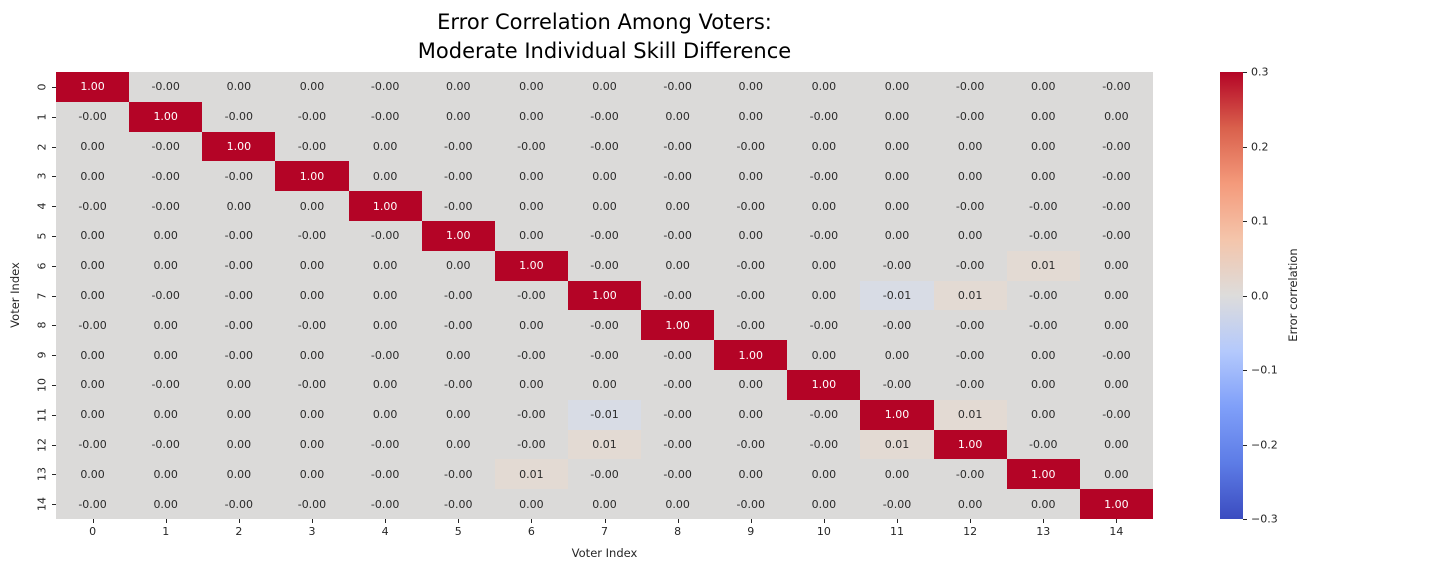  What do you see at coordinates (604, 22) in the screenshot?
I see `chart-title-line1: Error Correlation Among Voters:` at bounding box center [604, 22].